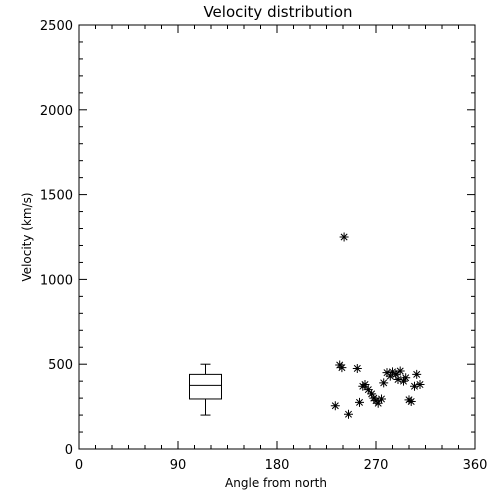 This screenshot has height=500, width=500. Describe the element at coordinates (277, 465) in the screenshot. I see `x-tick-label: 180` at that location.